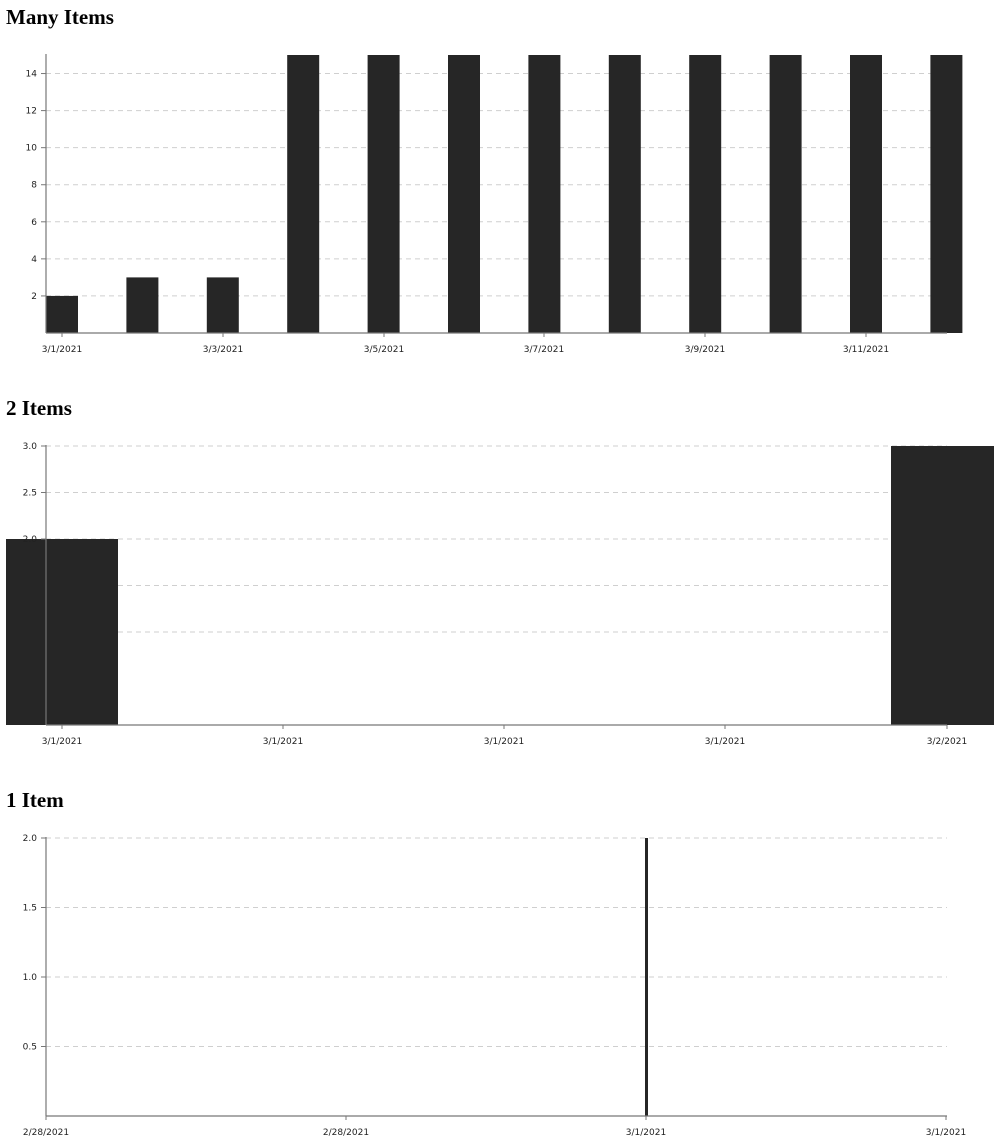  I want to click on y-tick-label: 2, so click(34, 297).